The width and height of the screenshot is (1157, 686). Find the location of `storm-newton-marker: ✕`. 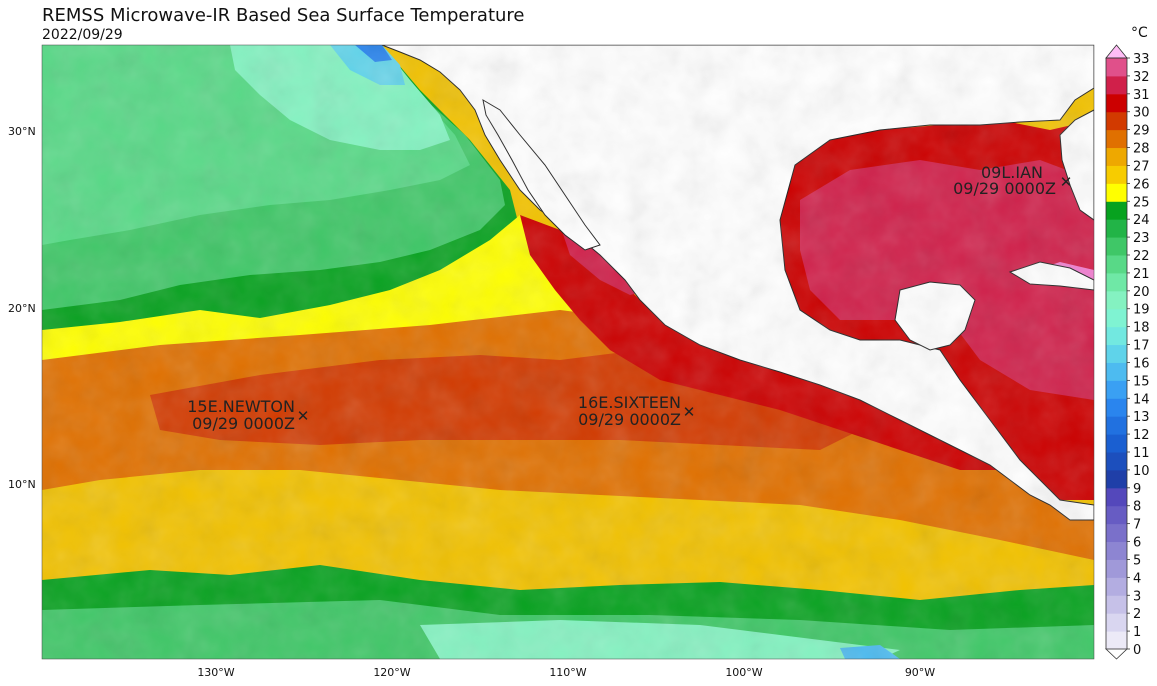

storm-newton-marker: ✕ is located at coordinates (303, 416).